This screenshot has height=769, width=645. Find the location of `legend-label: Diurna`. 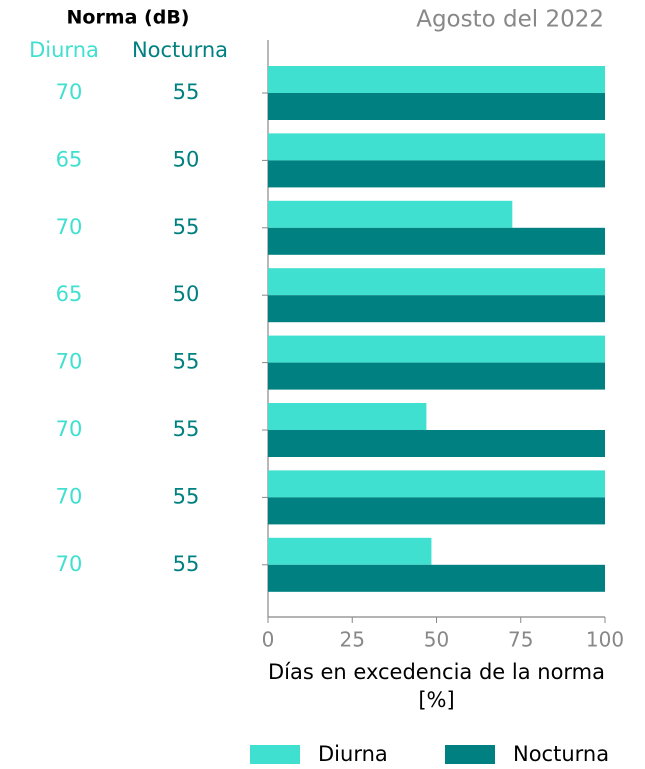

legend-label: Diurna is located at coordinates (353, 754).